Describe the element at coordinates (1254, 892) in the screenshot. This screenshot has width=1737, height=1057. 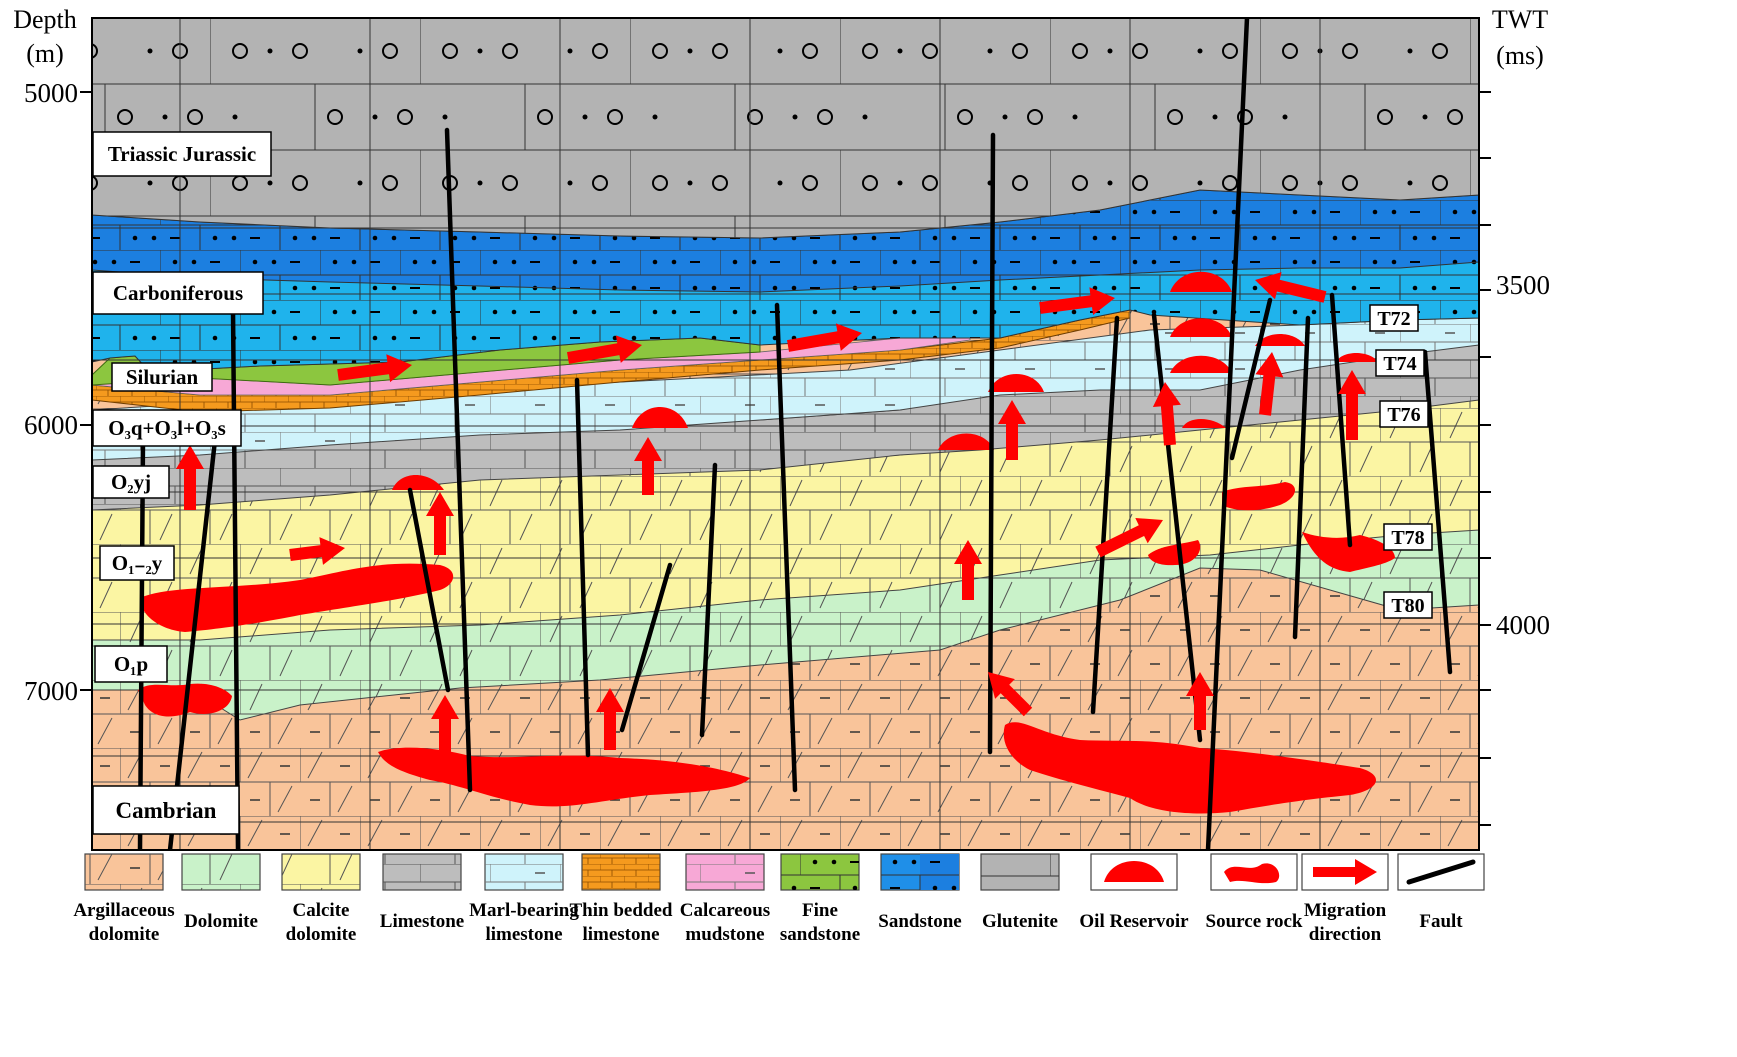
I see `legend-item-source-rock: Source rock` at that location.